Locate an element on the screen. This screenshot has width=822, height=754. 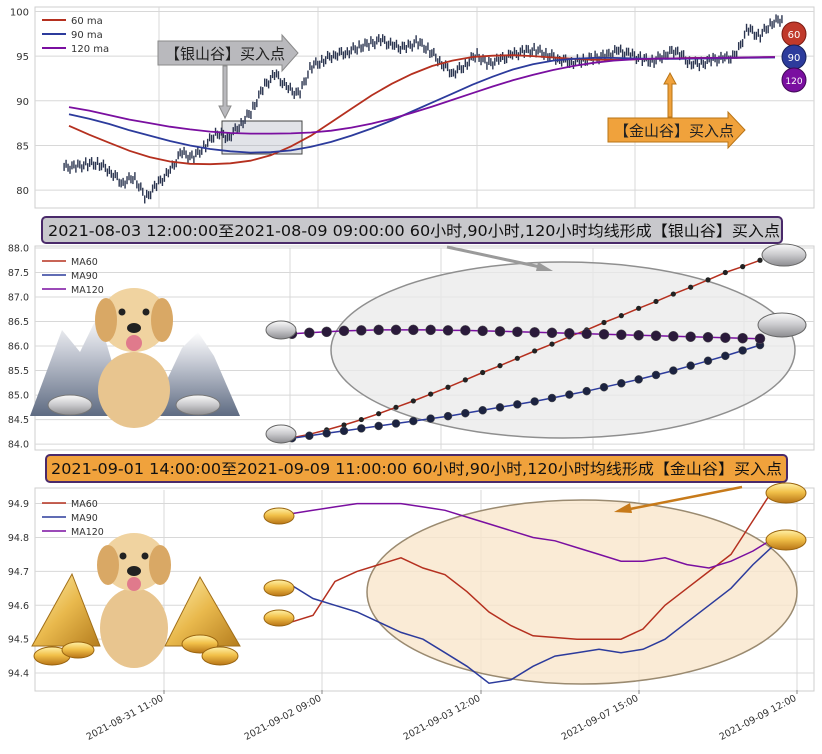
mid-y-tick-label: 87.0 is located at coordinates (18, 298).